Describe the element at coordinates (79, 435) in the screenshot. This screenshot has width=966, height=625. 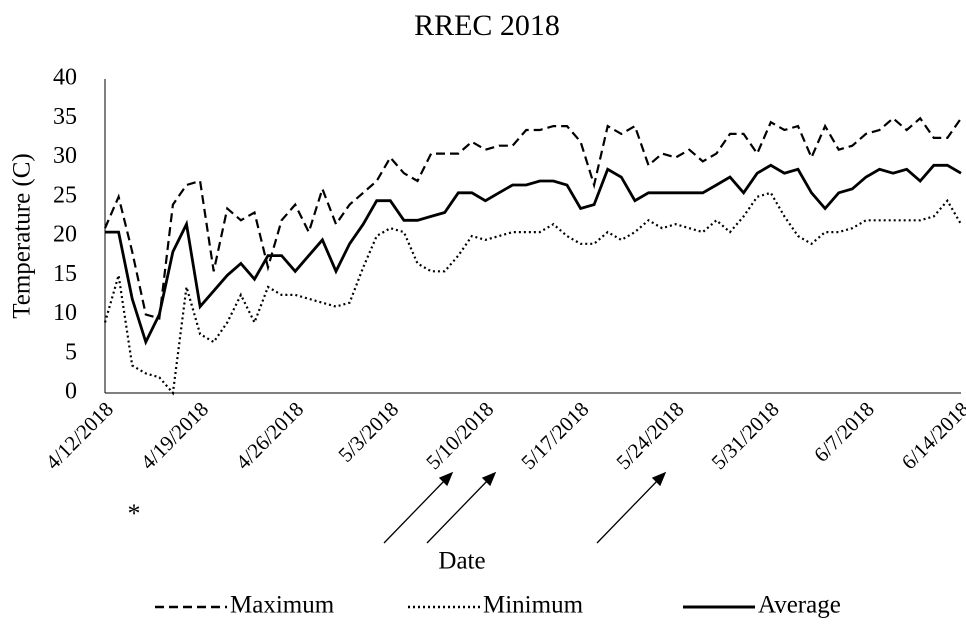
I see `x-tick-label: 4/12/2018` at that location.